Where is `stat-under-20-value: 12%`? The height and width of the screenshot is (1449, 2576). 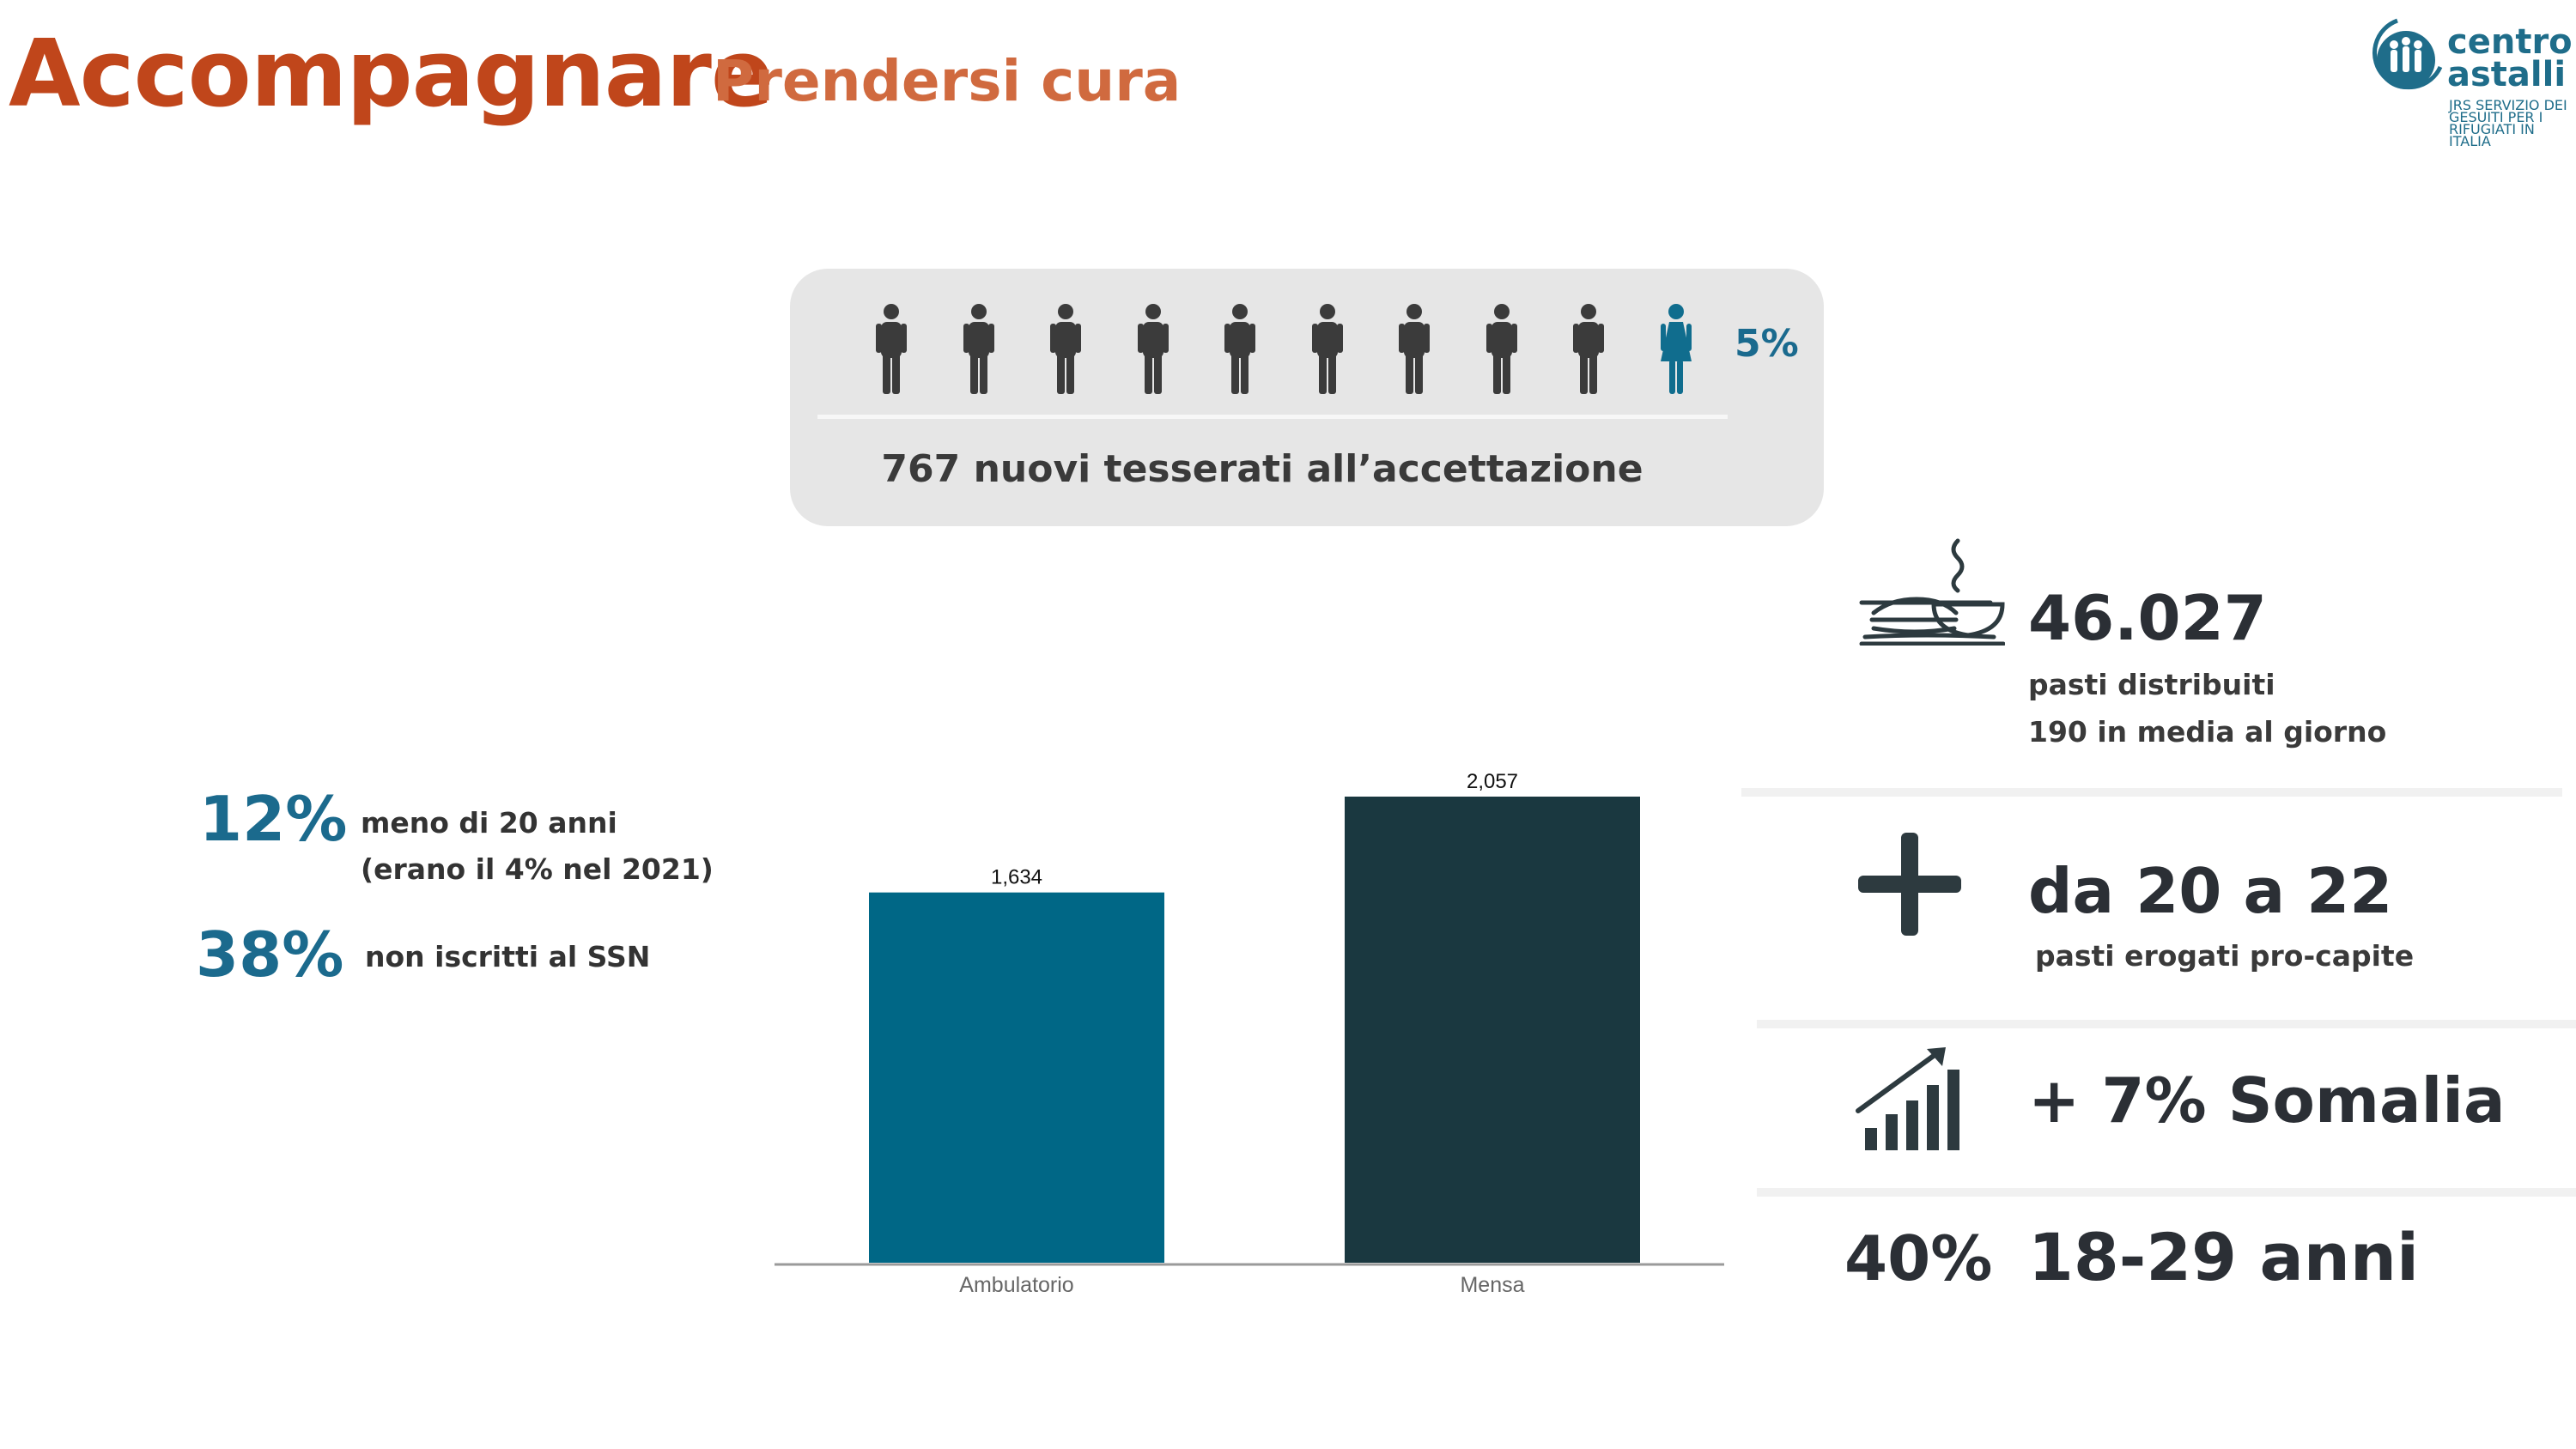
stat-under-20-value: 12% is located at coordinates (273, 819).